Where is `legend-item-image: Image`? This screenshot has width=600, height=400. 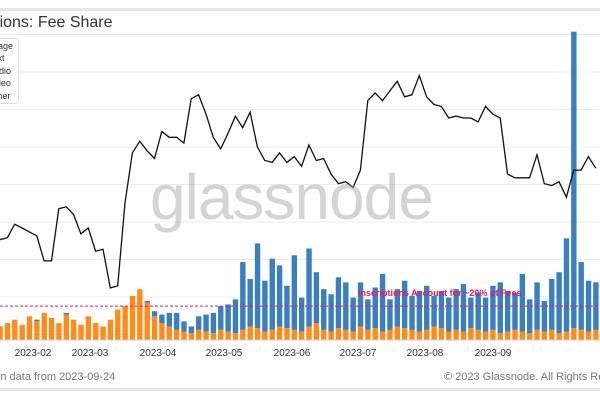
legend-item-image: Image is located at coordinates (7, 46).